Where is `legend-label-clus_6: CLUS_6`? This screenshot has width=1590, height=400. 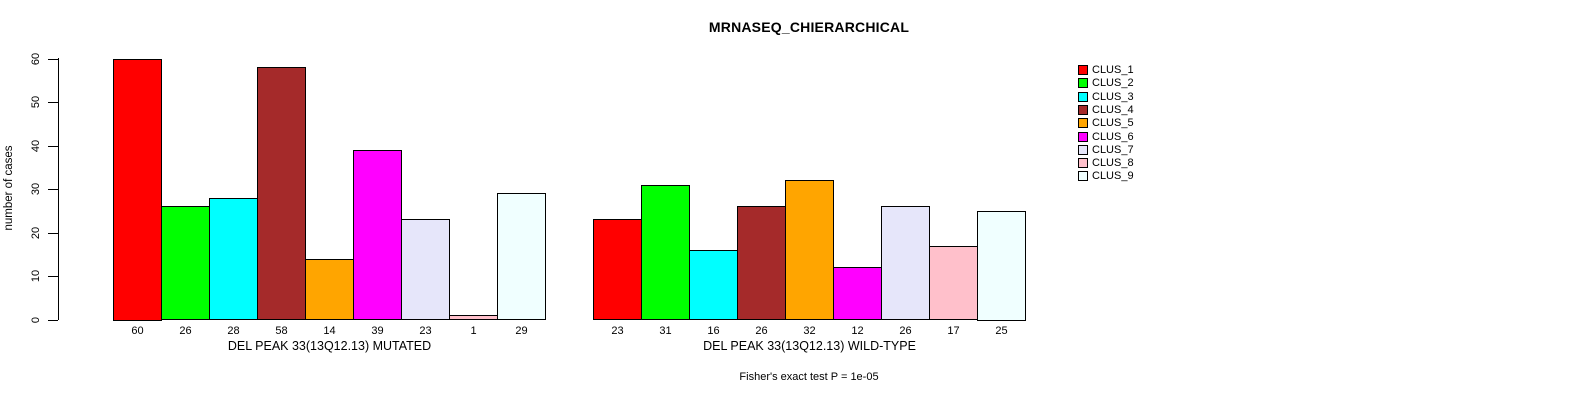 legend-label-clus_6: CLUS_6 is located at coordinates (1113, 136).